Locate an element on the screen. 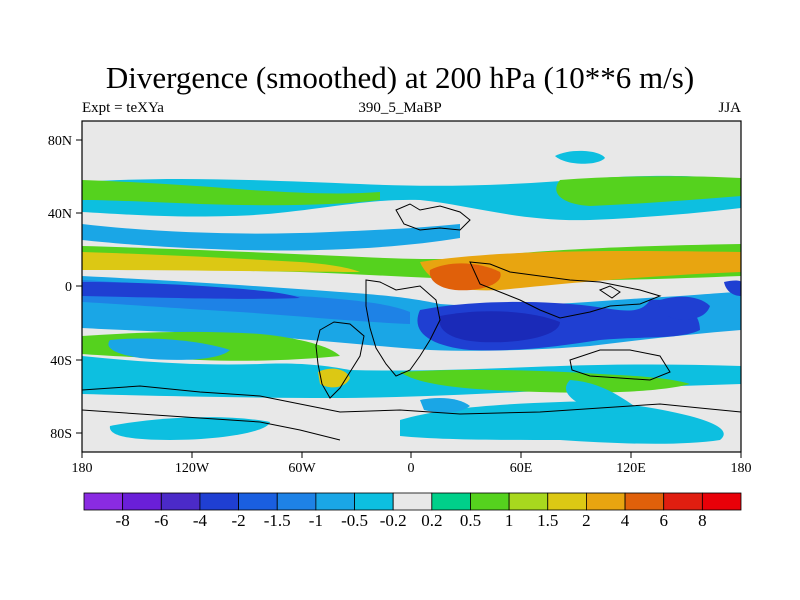 This screenshot has width=800, height=600. contour-africa-red is located at coordinates (465, 277).